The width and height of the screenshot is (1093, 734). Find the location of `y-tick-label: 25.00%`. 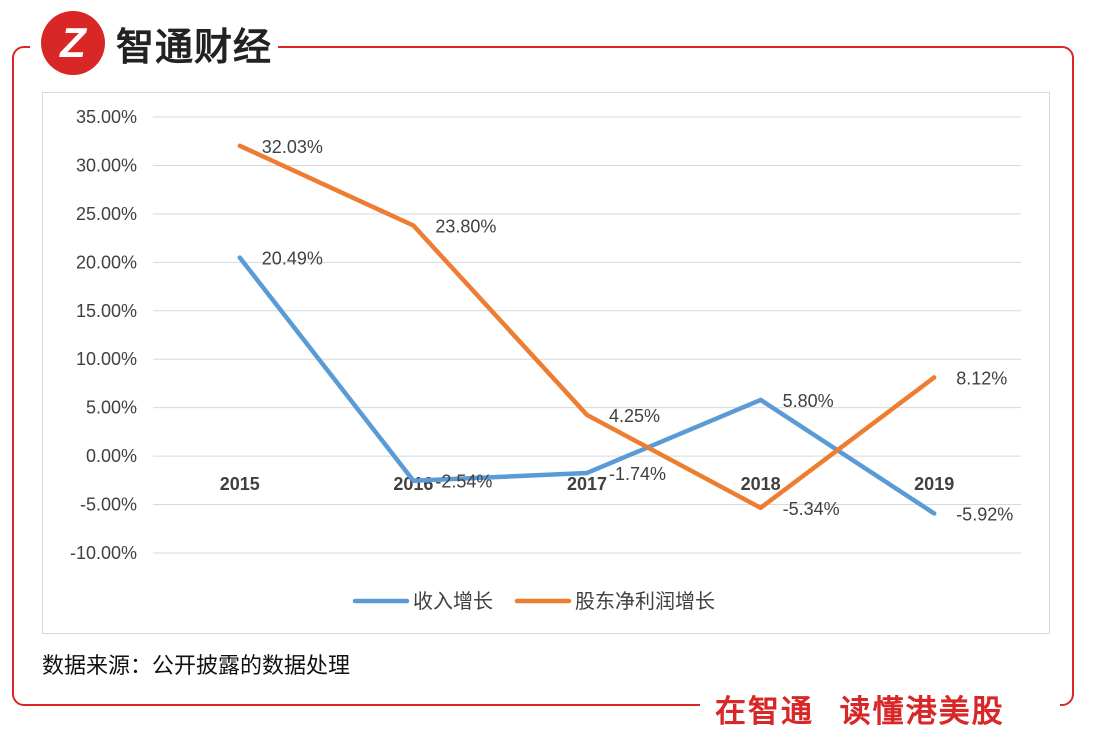

y-tick-label: 25.00% is located at coordinates (106, 214).